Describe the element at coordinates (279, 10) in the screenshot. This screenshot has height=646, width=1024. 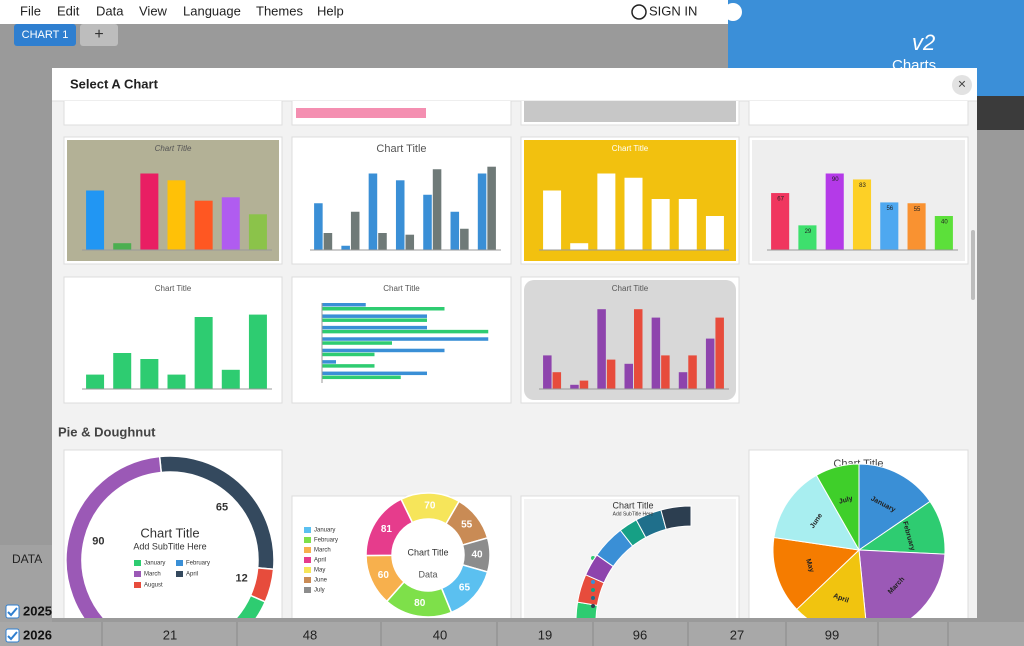
I see `menu-item: Themes` at that location.